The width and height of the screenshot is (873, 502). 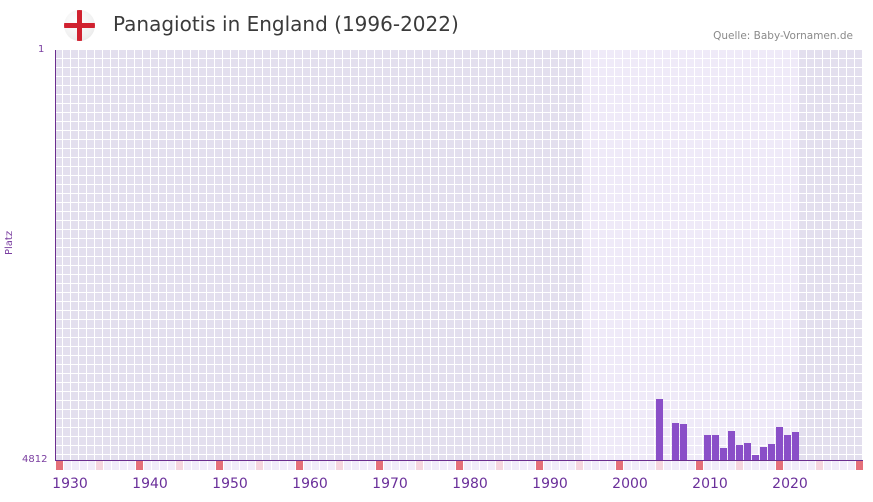 What do you see at coordinates (715, 447) in the screenshot?
I see `bar-2010` at bounding box center [715, 447].